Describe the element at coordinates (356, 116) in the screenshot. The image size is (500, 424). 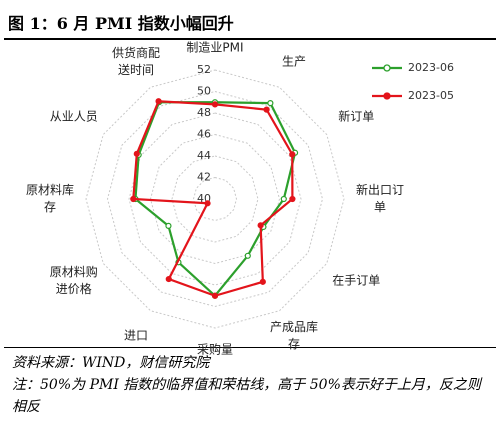
I see `category-label: 新订单` at that location.